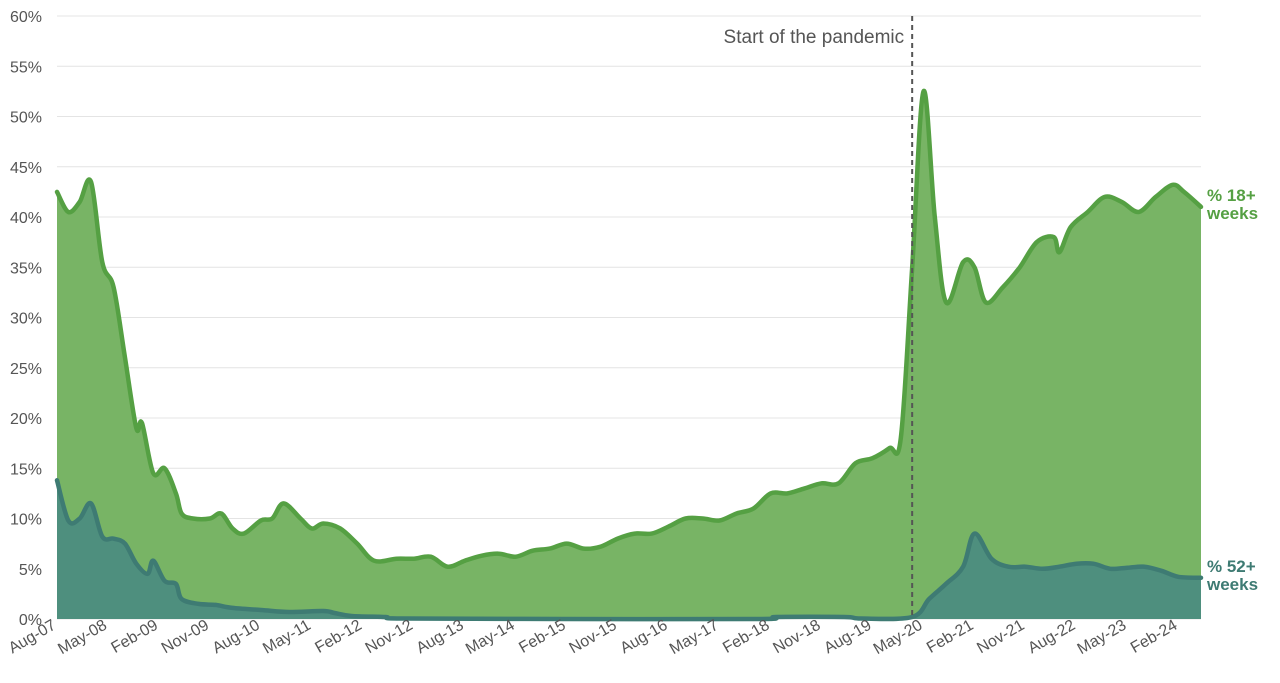 The height and width of the screenshot is (683, 1280). I want to click on x-tick-label: Nov-12, so click(389, 637).